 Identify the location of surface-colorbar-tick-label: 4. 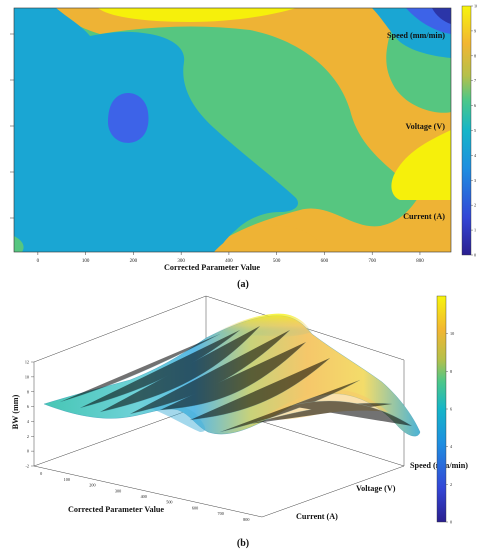
(451, 446).